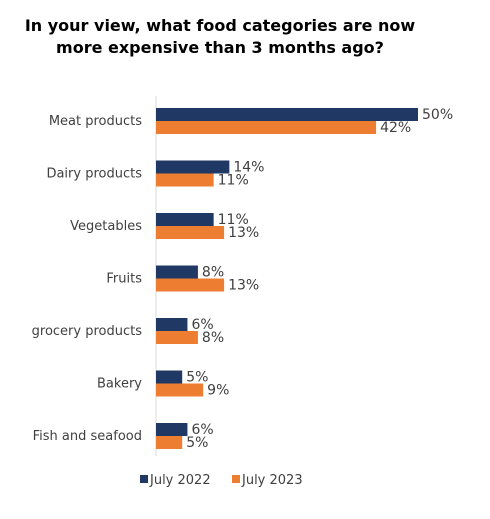 The width and height of the screenshot is (490, 519). What do you see at coordinates (248, 168) in the screenshot?
I see `data-label: 14%` at bounding box center [248, 168].